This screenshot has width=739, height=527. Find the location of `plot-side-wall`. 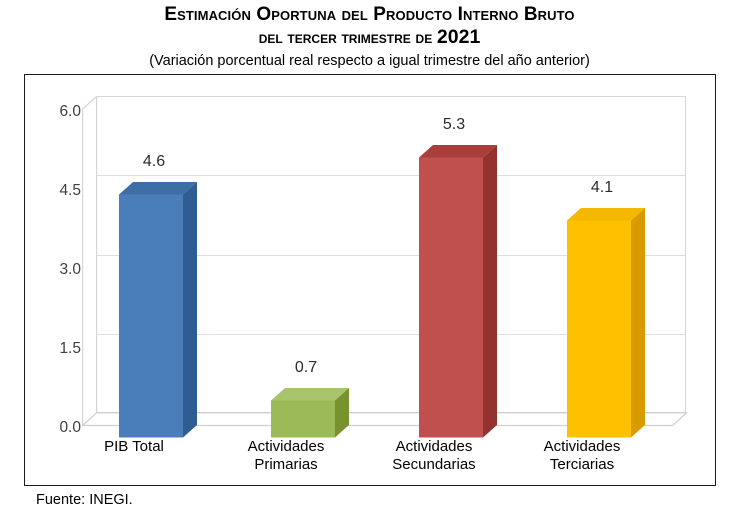

plot-side-wall is located at coordinates (90, 261).